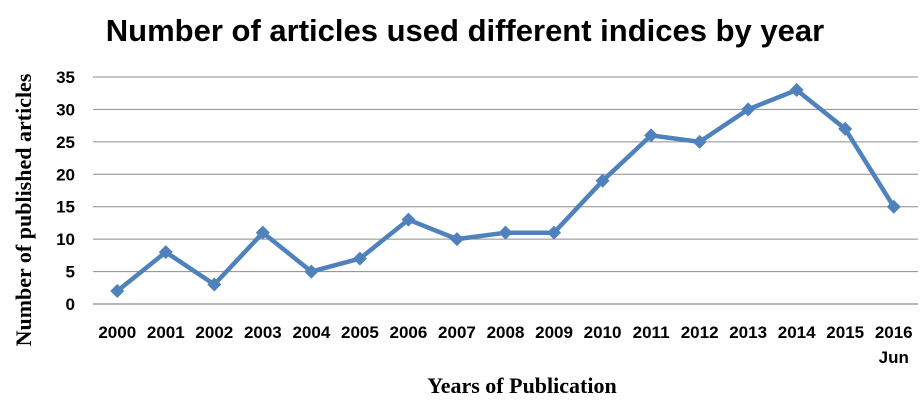 This screenshot has height=401, width=920. What do you see at coordinates (70, 304) in the screenshot?
I see `y-tick-label: 0` at bounding box center [70, 304].